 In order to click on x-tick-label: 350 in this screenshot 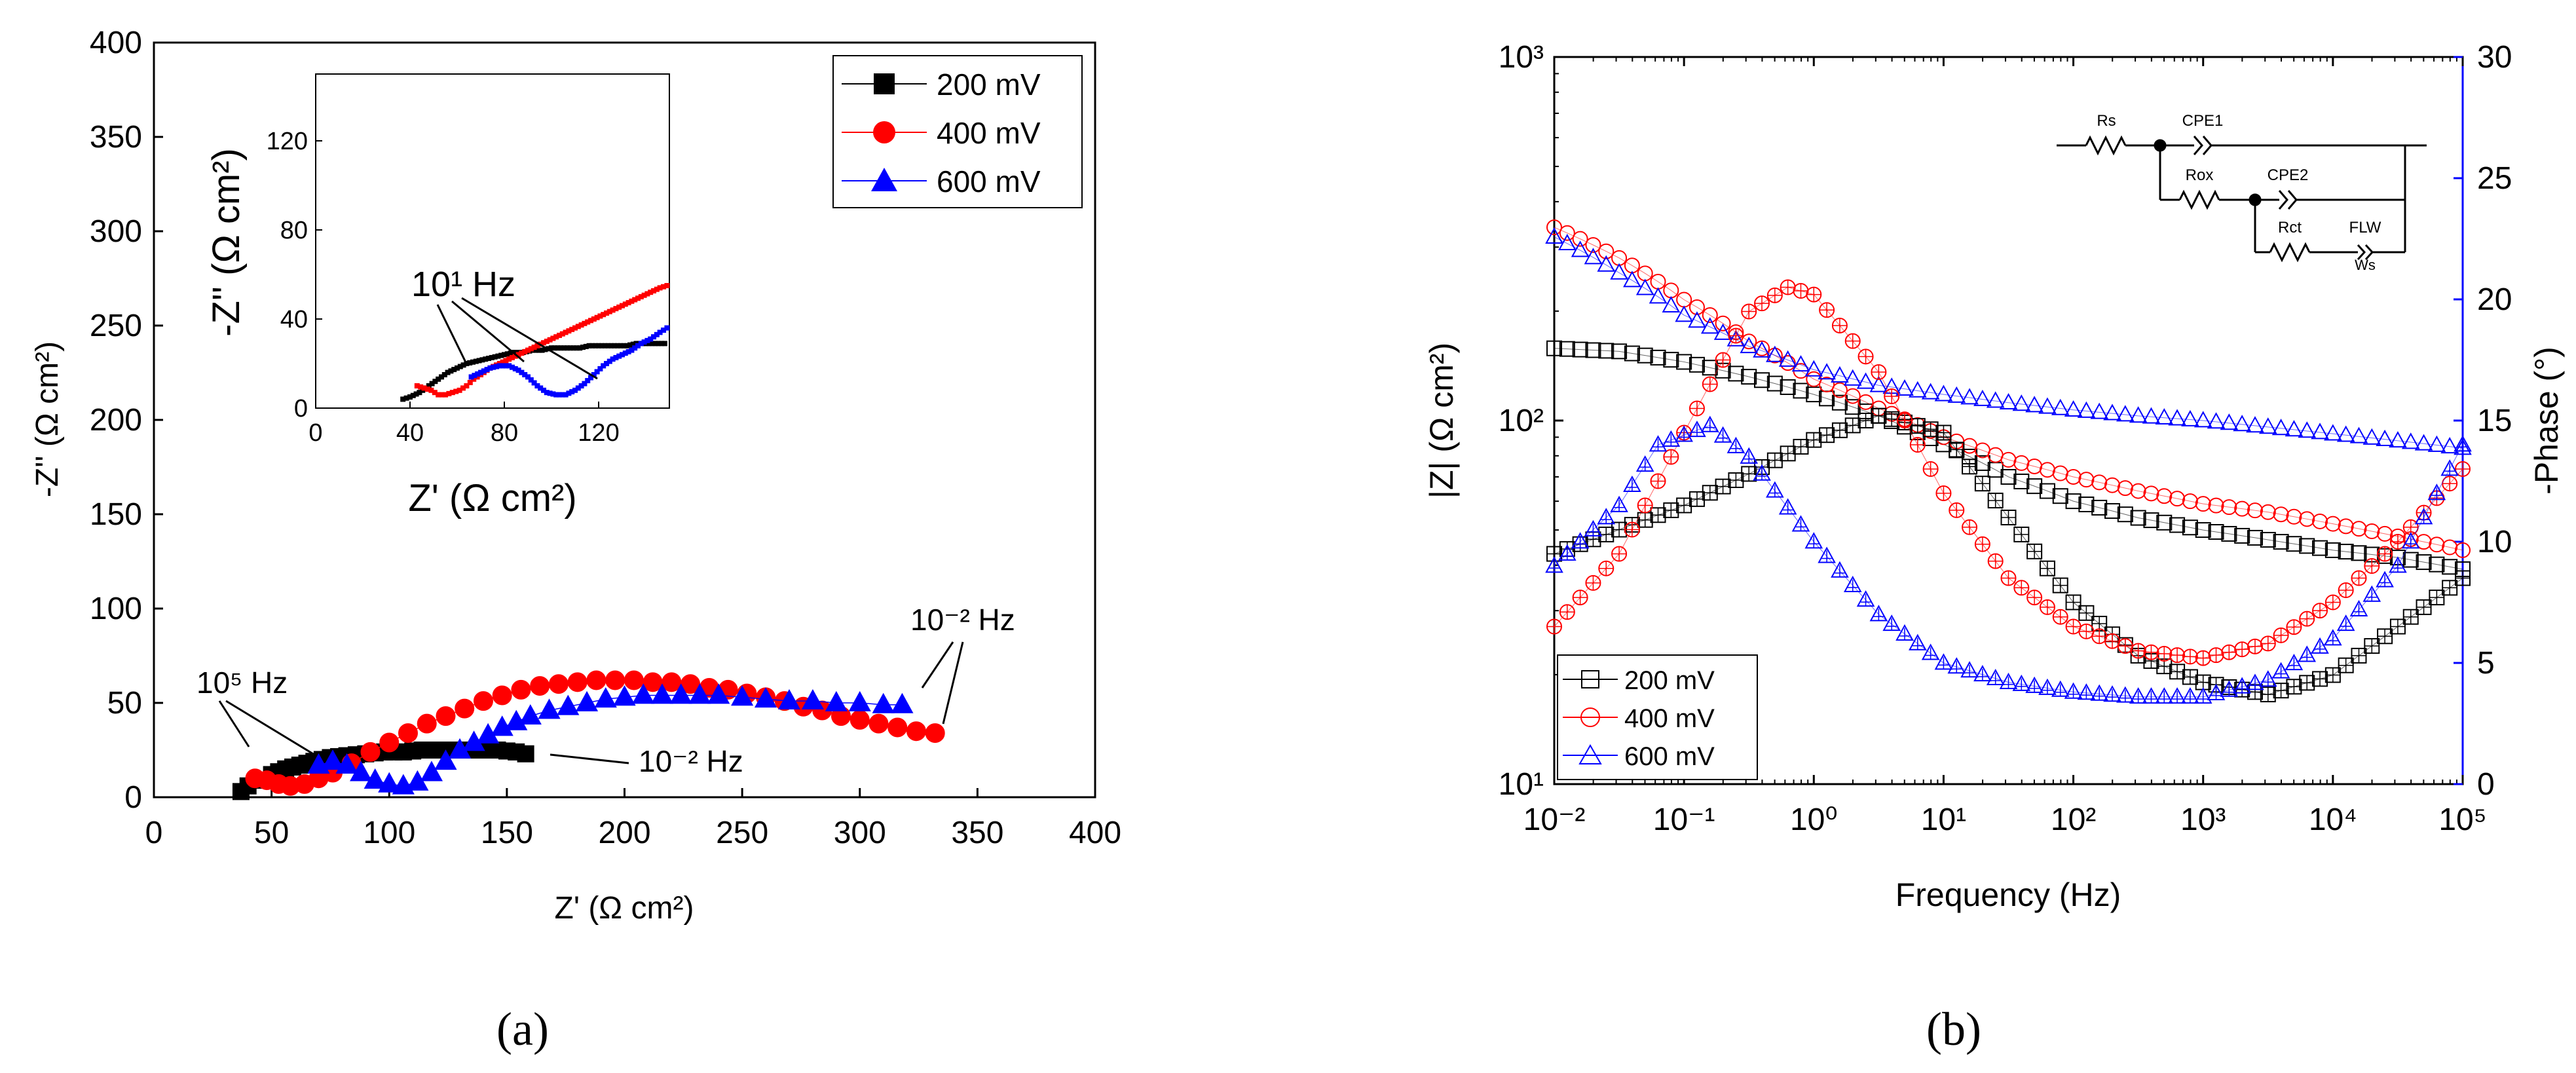, I will do `click(977, 833)`.